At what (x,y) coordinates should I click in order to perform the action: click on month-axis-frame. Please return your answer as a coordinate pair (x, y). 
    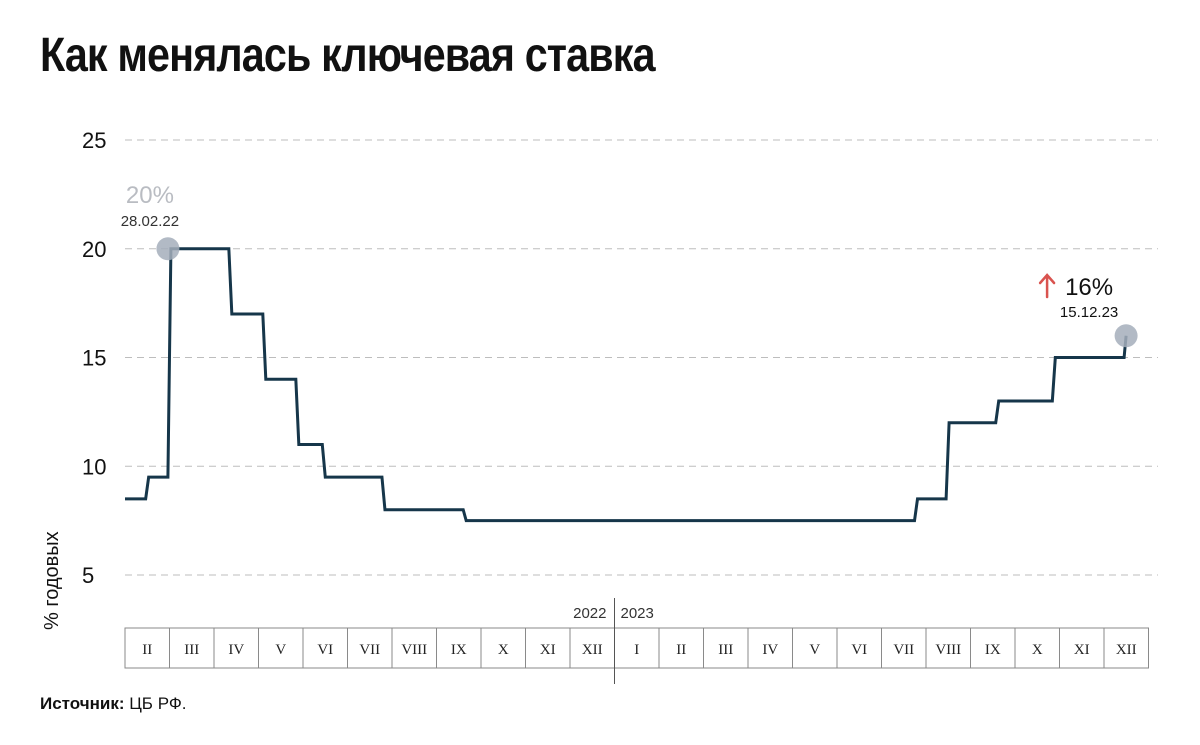
    Looking at the image, I should click on (636, 648).